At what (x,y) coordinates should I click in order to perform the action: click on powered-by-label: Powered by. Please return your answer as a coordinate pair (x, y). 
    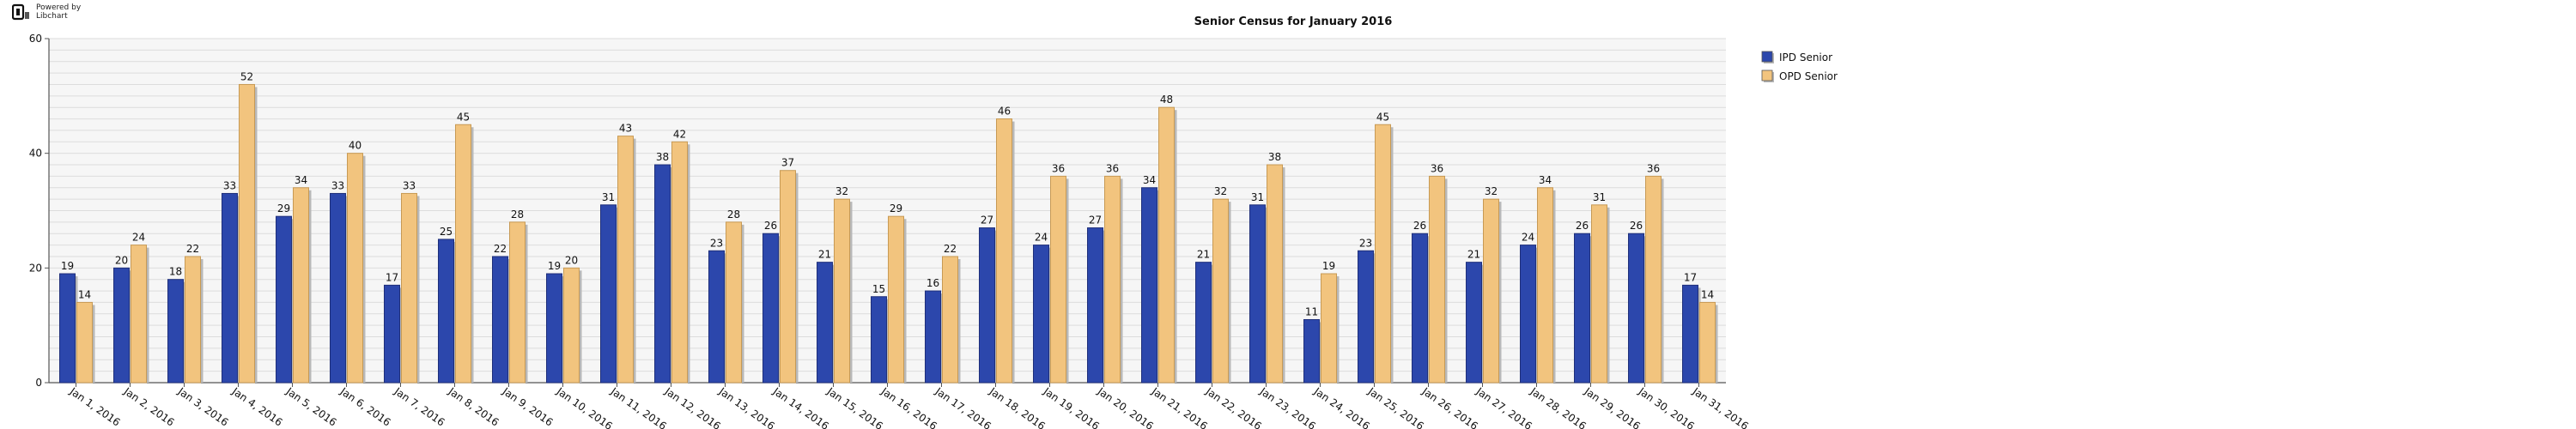
    Looking at the image, I should click on (59, 7).